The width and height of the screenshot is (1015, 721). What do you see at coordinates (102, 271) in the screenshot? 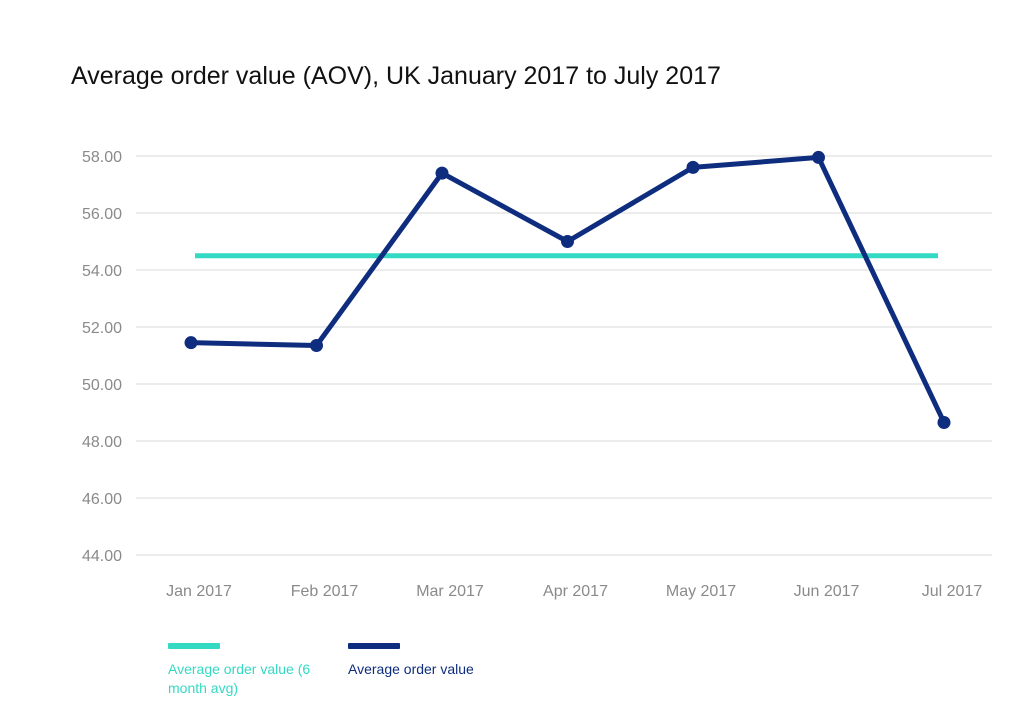
I see `y-tick-label: 54.00` at bounding box center [102, 271].